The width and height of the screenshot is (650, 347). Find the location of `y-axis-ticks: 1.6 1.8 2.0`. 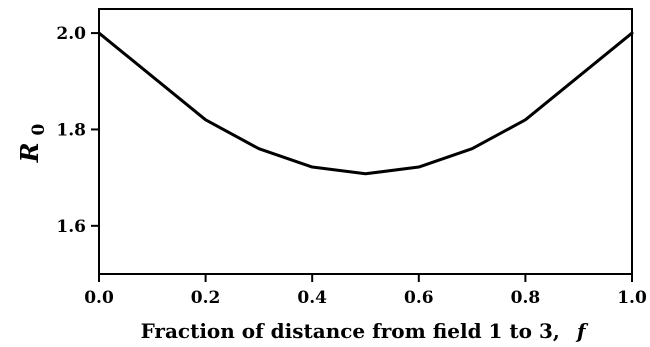

y-axis-ticks: 1.6 1.8 2.0 is located at coordinates (77, 130).